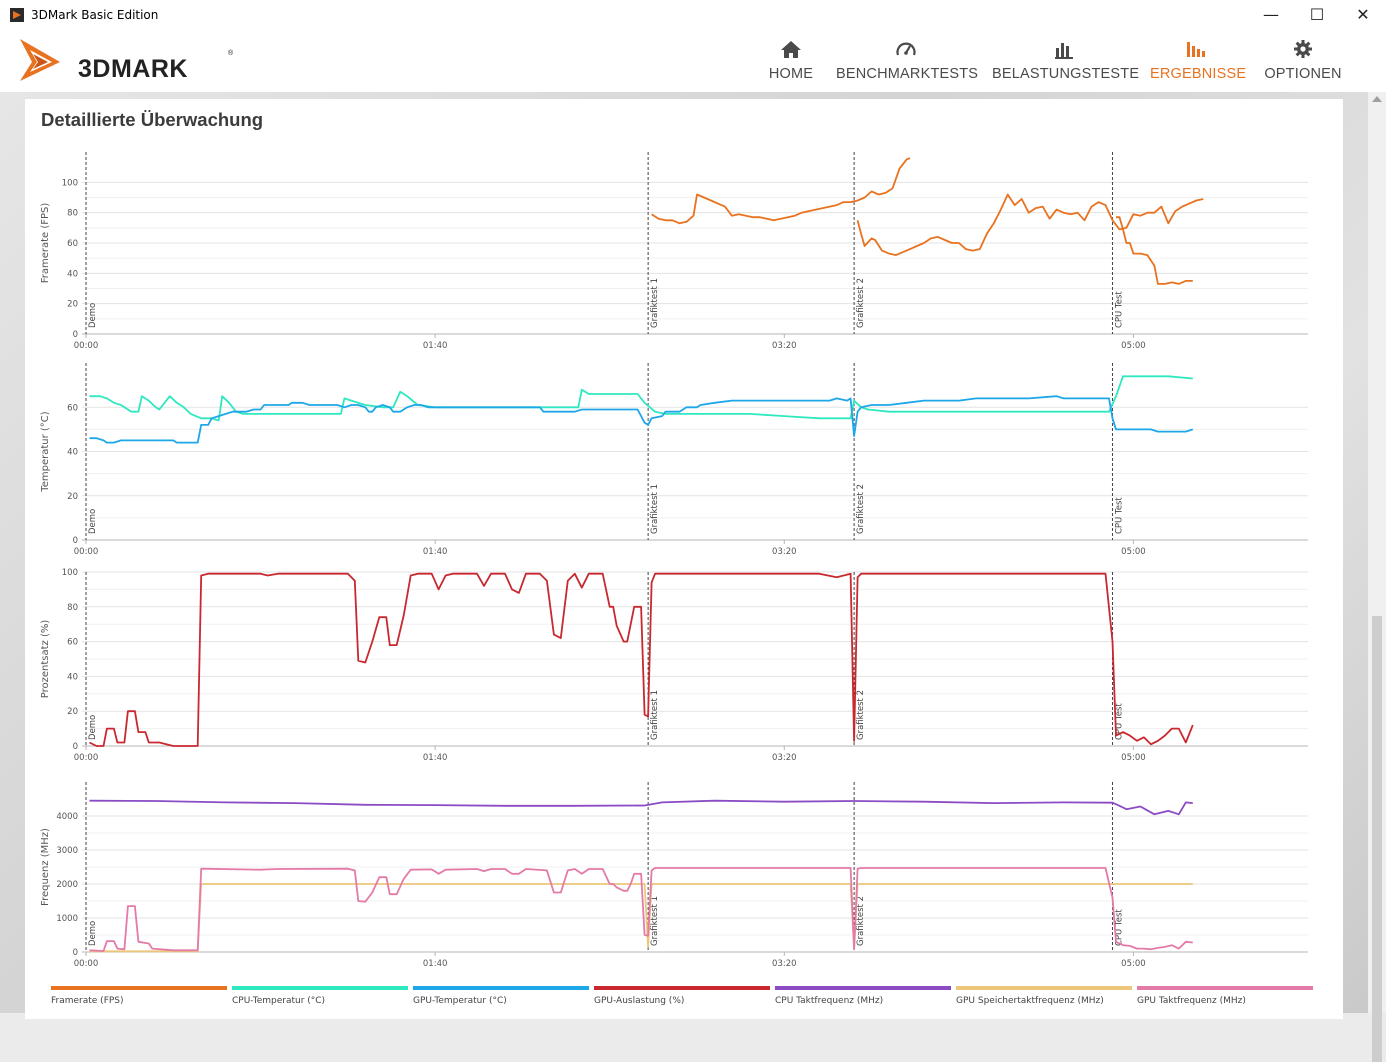  I want to click on nav-optionen: OPTIONEN, so click(1303, 61).